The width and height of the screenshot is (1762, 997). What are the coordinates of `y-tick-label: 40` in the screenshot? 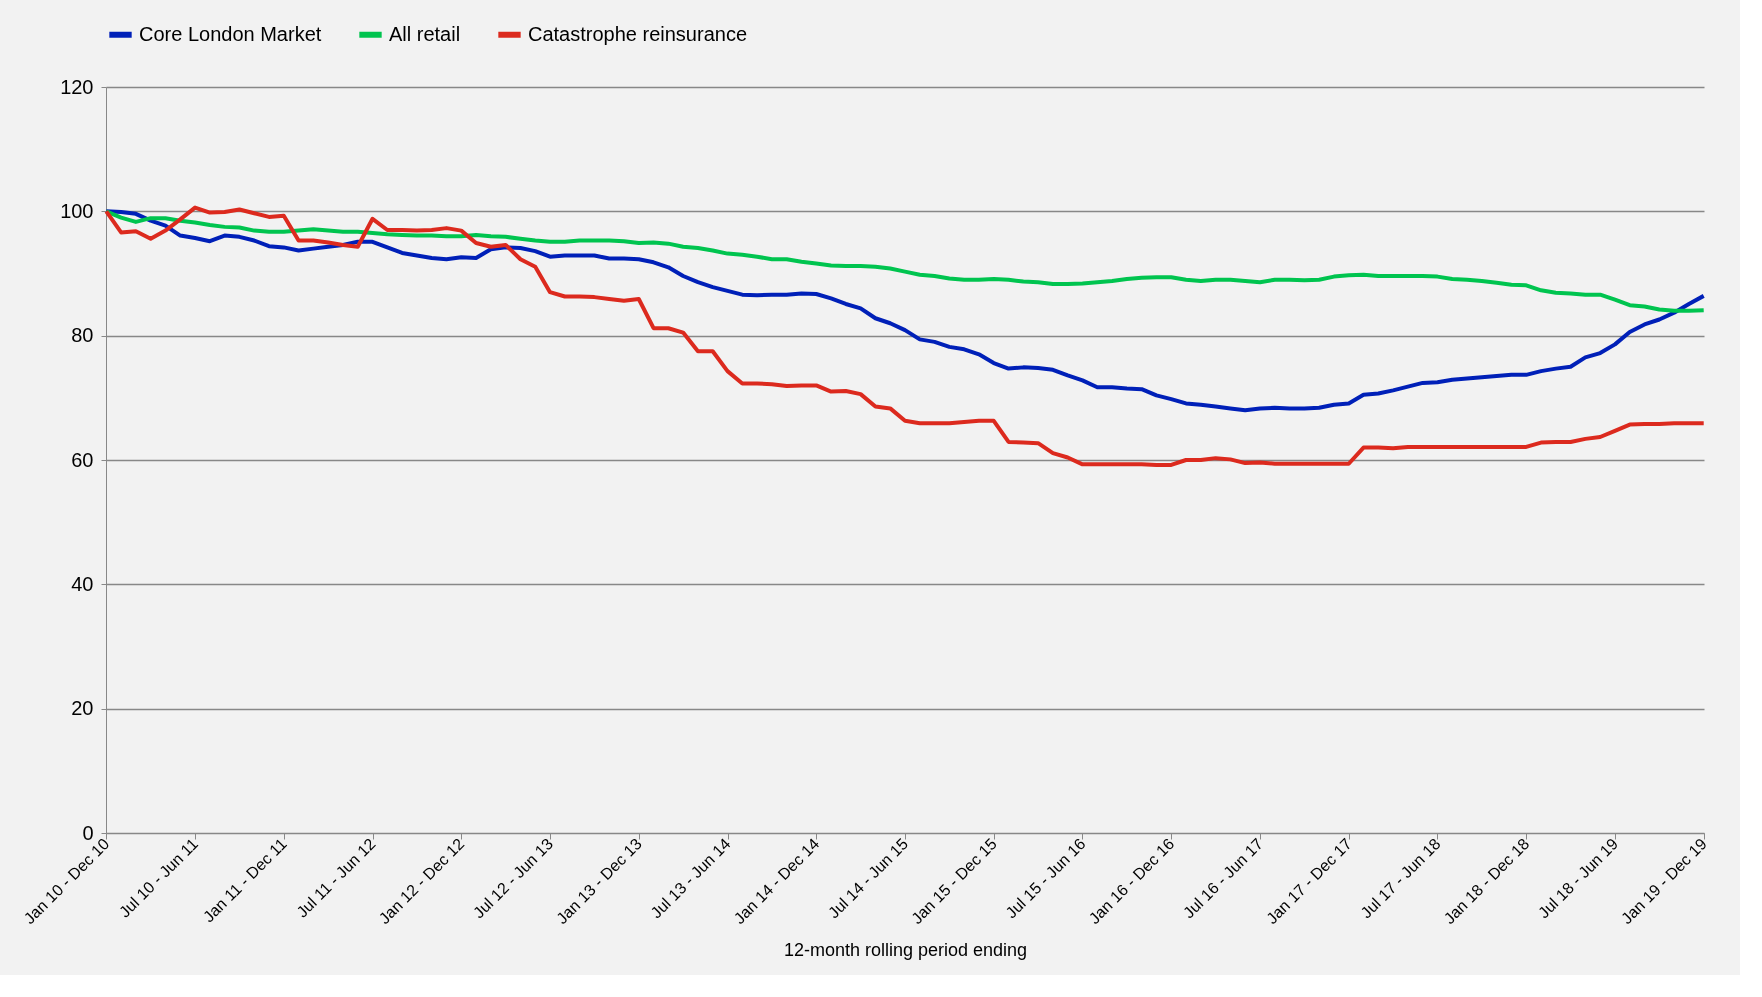 It's located at (82, 583).